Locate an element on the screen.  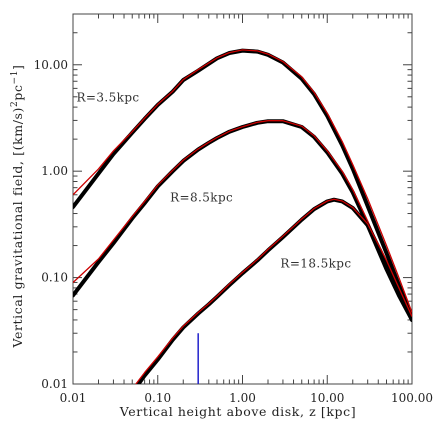
y-tick-label: 0.01 is located at coordinates (54, 384).